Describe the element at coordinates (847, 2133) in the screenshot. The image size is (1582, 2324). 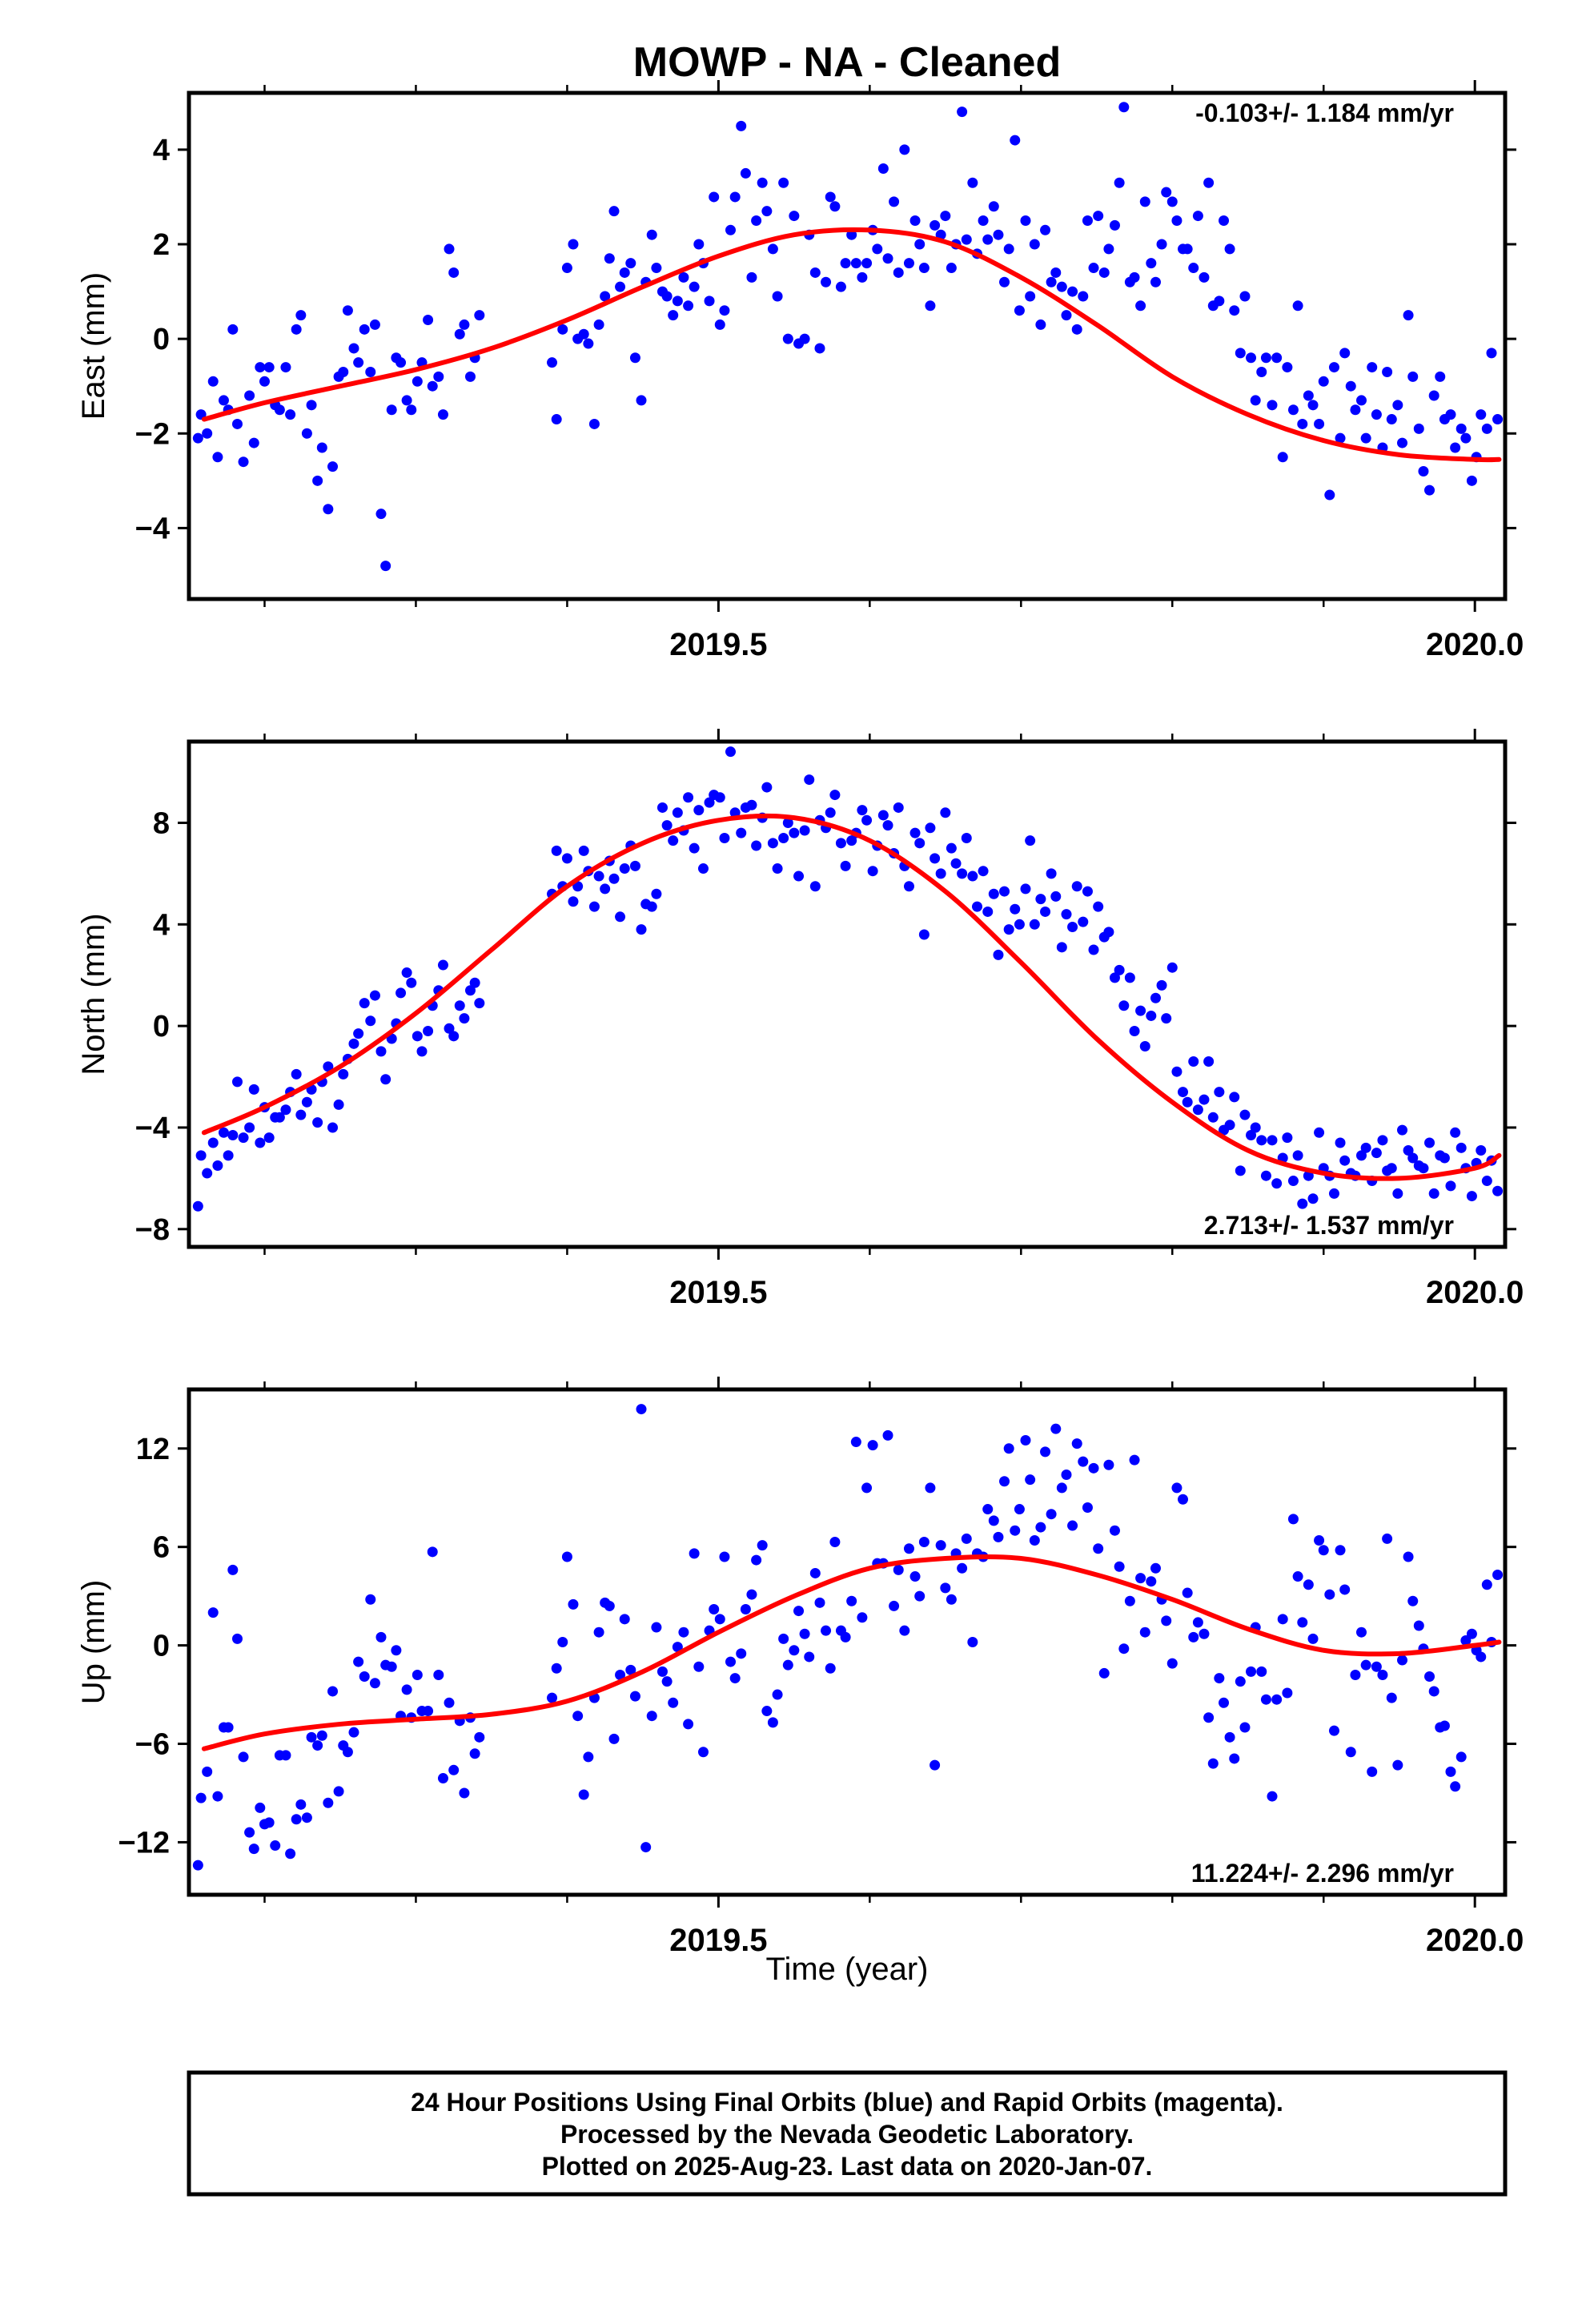
I see `footer-frame` at that location.